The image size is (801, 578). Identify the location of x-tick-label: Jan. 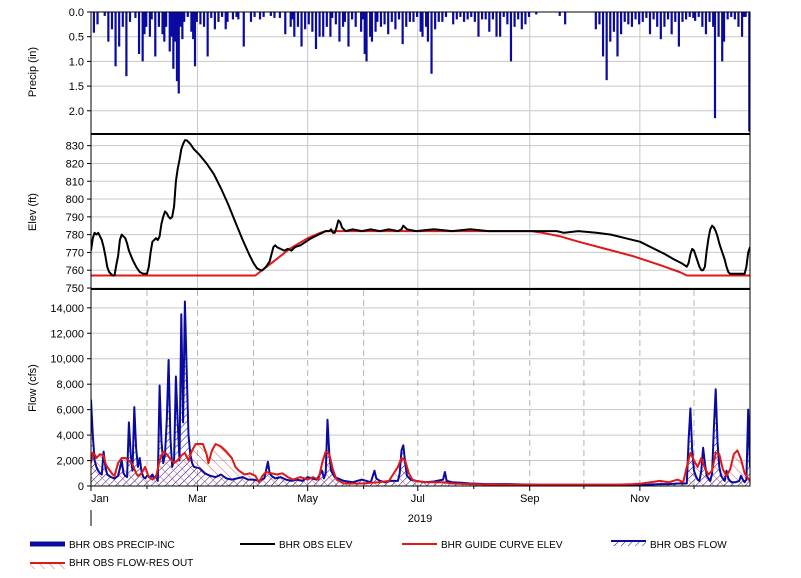
(100, 499).